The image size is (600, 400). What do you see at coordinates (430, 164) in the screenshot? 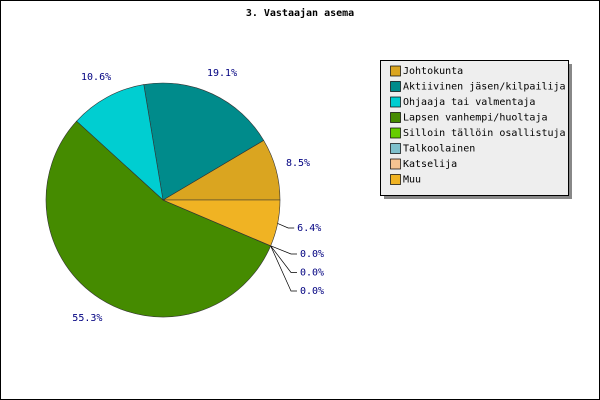
I see `legend-label: Katselija` at bounding box center [430, 164].